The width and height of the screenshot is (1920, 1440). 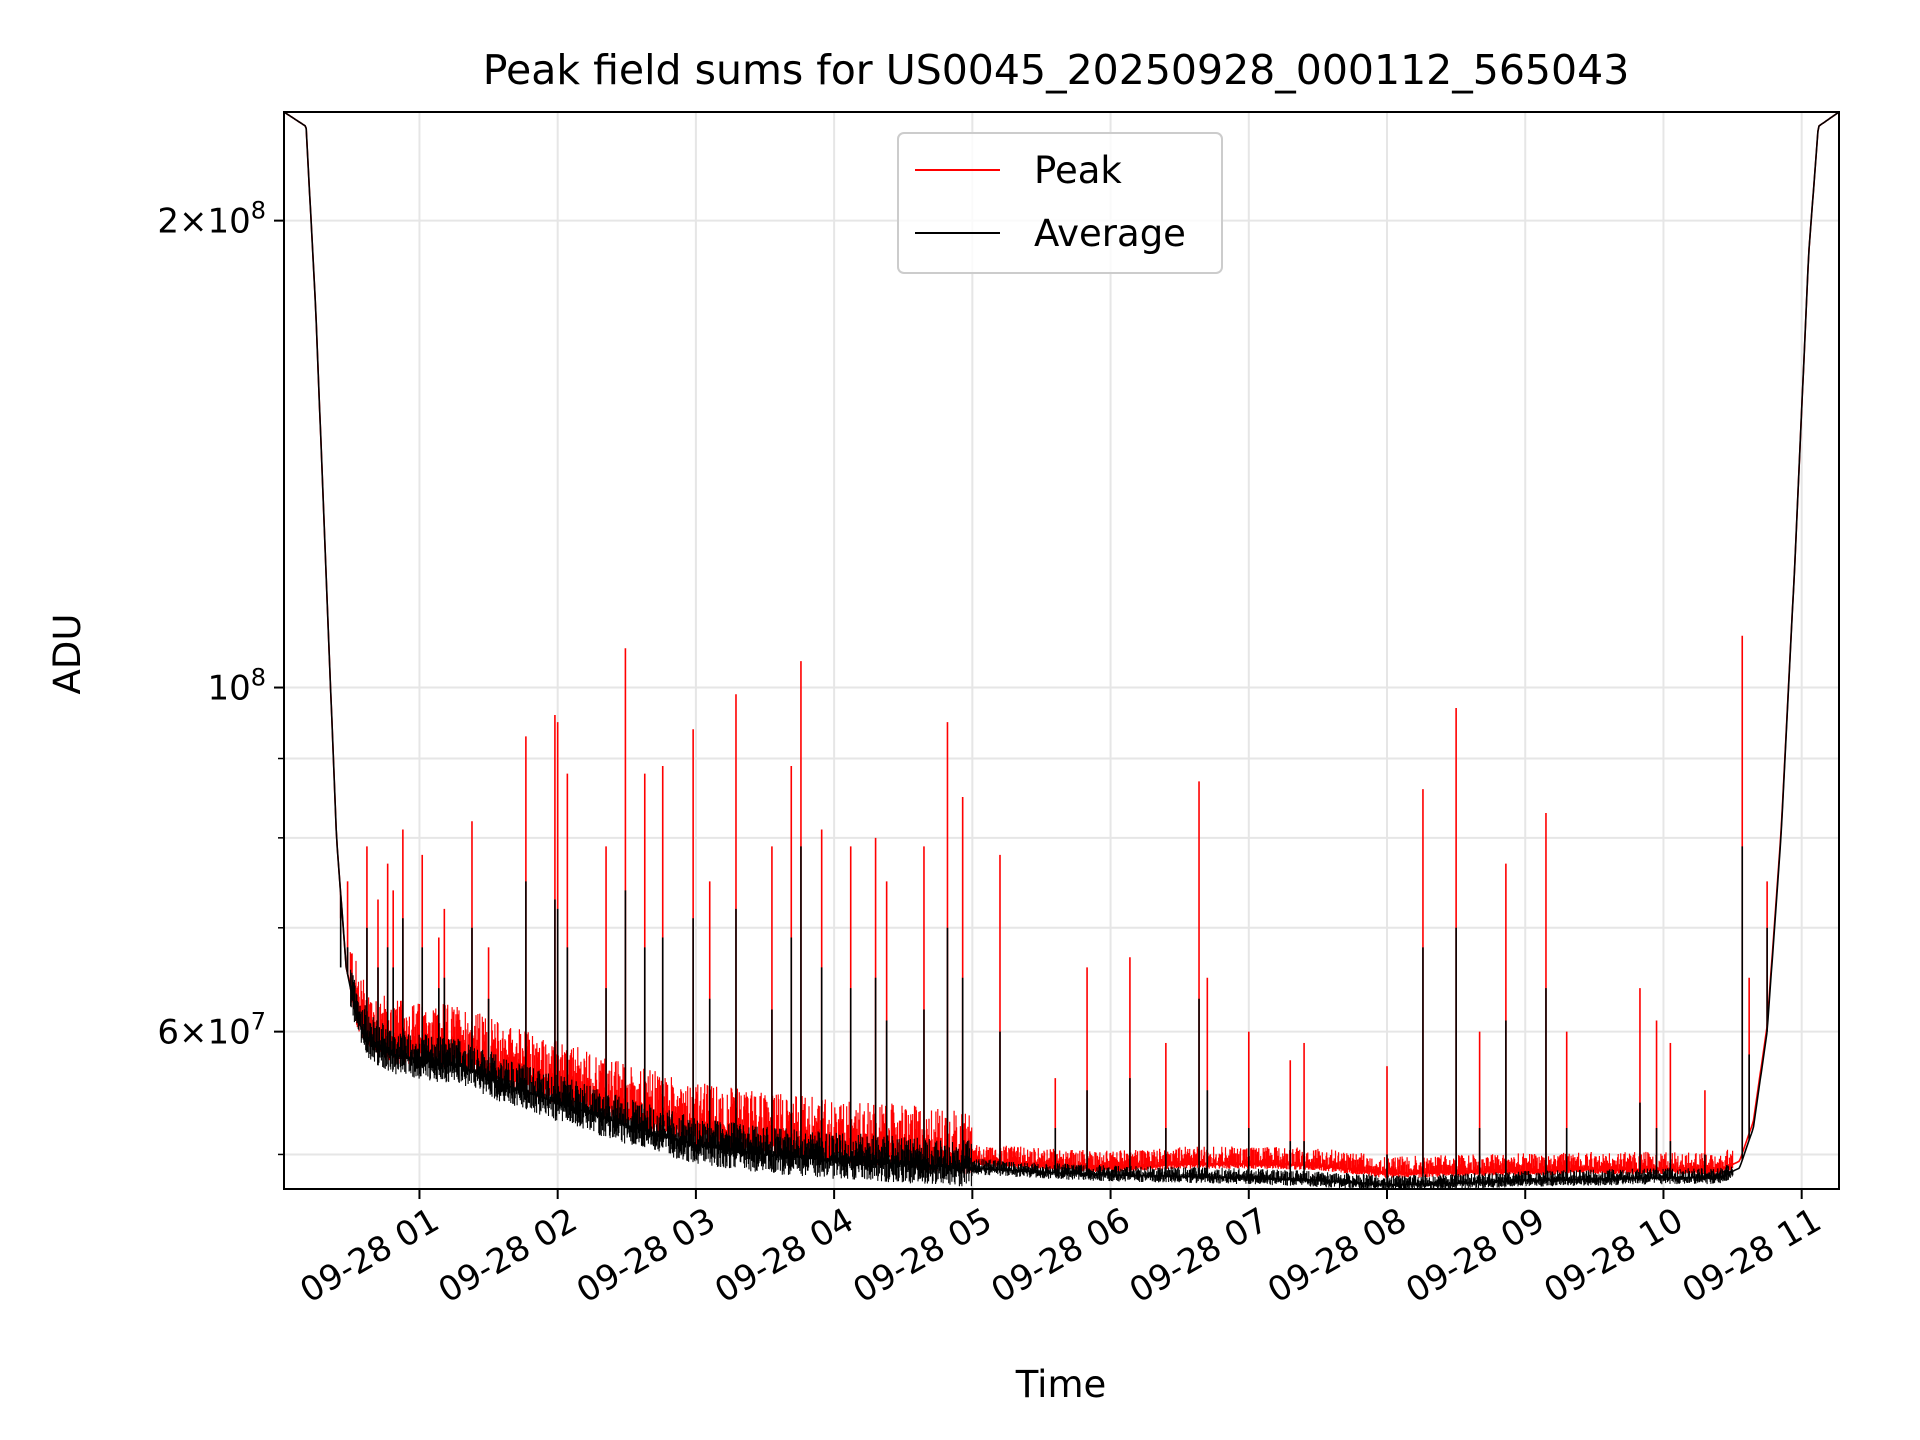 What do you see at coordinates (211, 219) in the screenshot?
I see `y-tick-label: 2×108` at bounding box center [211, 219].